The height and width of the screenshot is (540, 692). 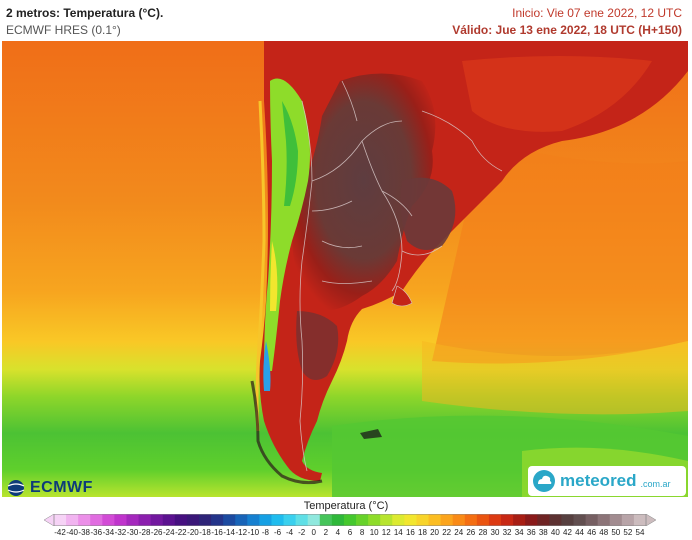 What do you see at coordinates (567, 30) in the screenshot?
I see `valid-time: Válido: Jue 13 ene 2022, 18 UTC (H+150)` at bounding box center [567, 30].